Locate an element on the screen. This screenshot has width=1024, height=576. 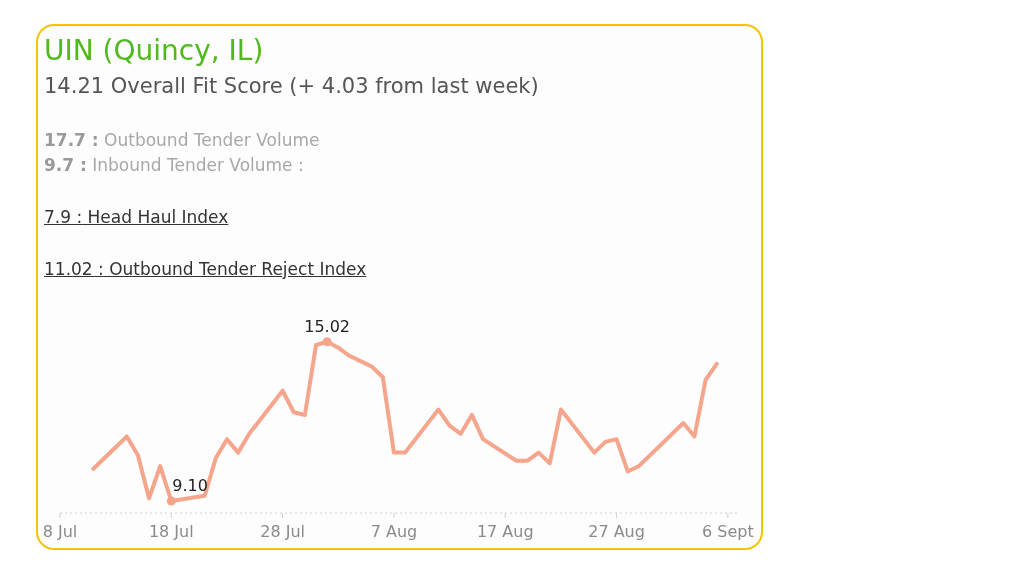
x-tick-label: 28 Jul is located at coordinates (282, 532).